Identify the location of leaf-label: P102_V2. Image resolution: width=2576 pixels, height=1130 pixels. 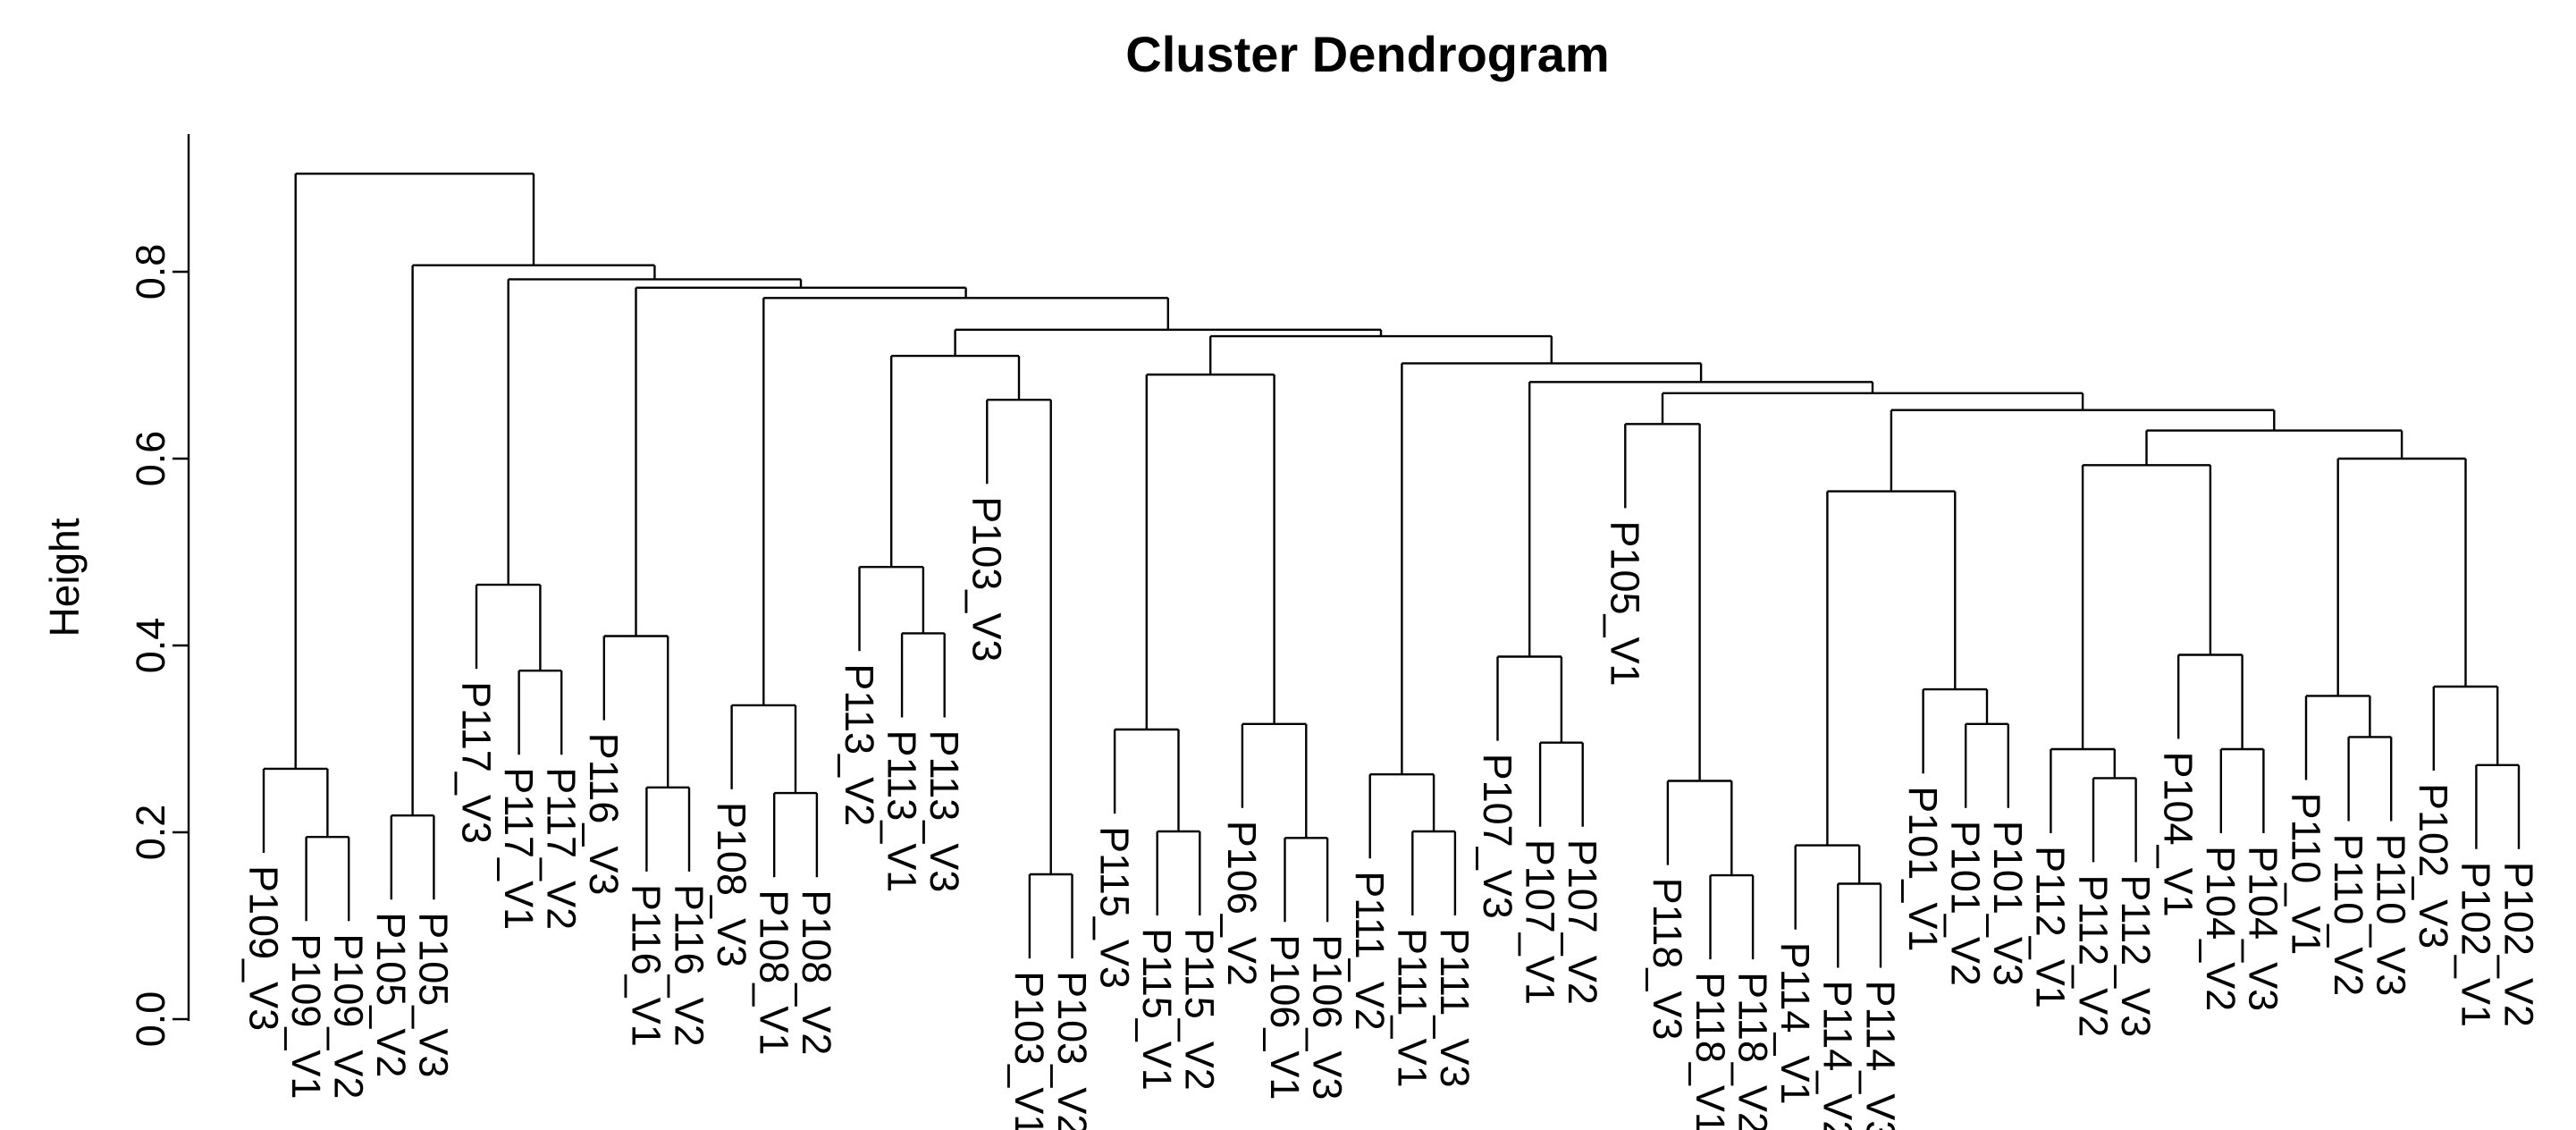
(2519, 945).